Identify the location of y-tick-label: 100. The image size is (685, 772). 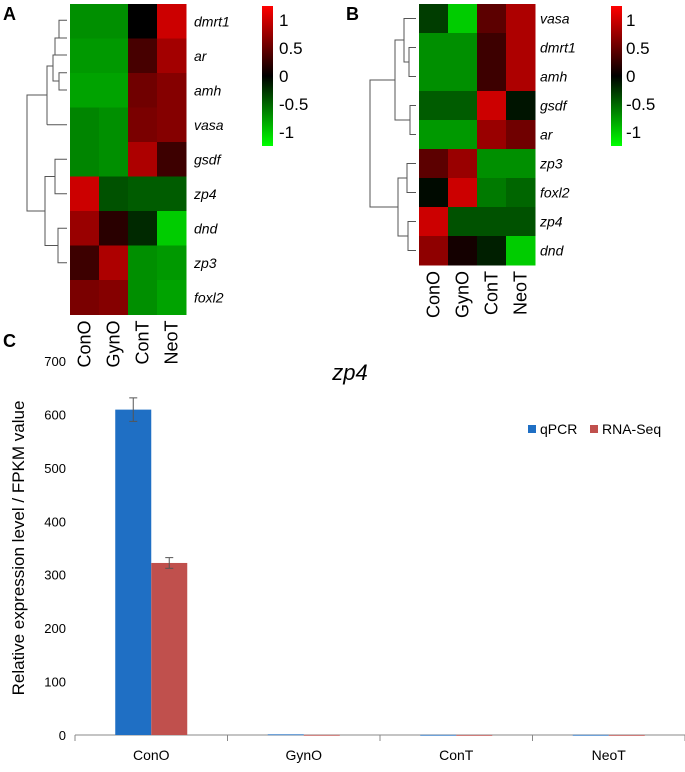
(55, 682).